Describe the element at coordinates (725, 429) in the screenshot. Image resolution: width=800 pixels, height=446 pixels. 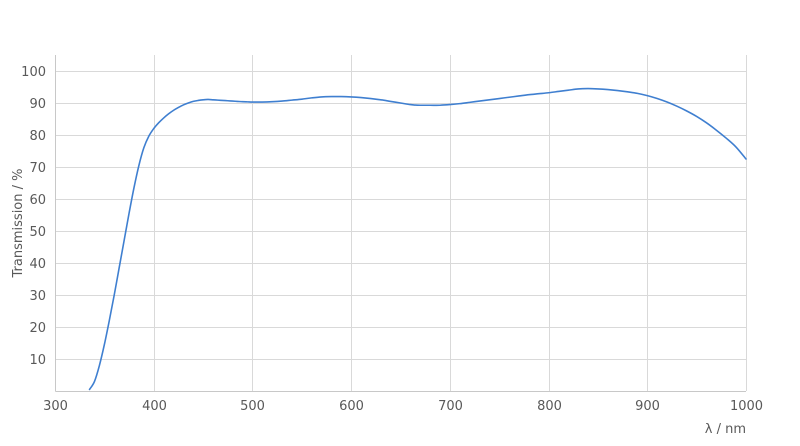
I see `x-axis-title: λ / nm` at that location.